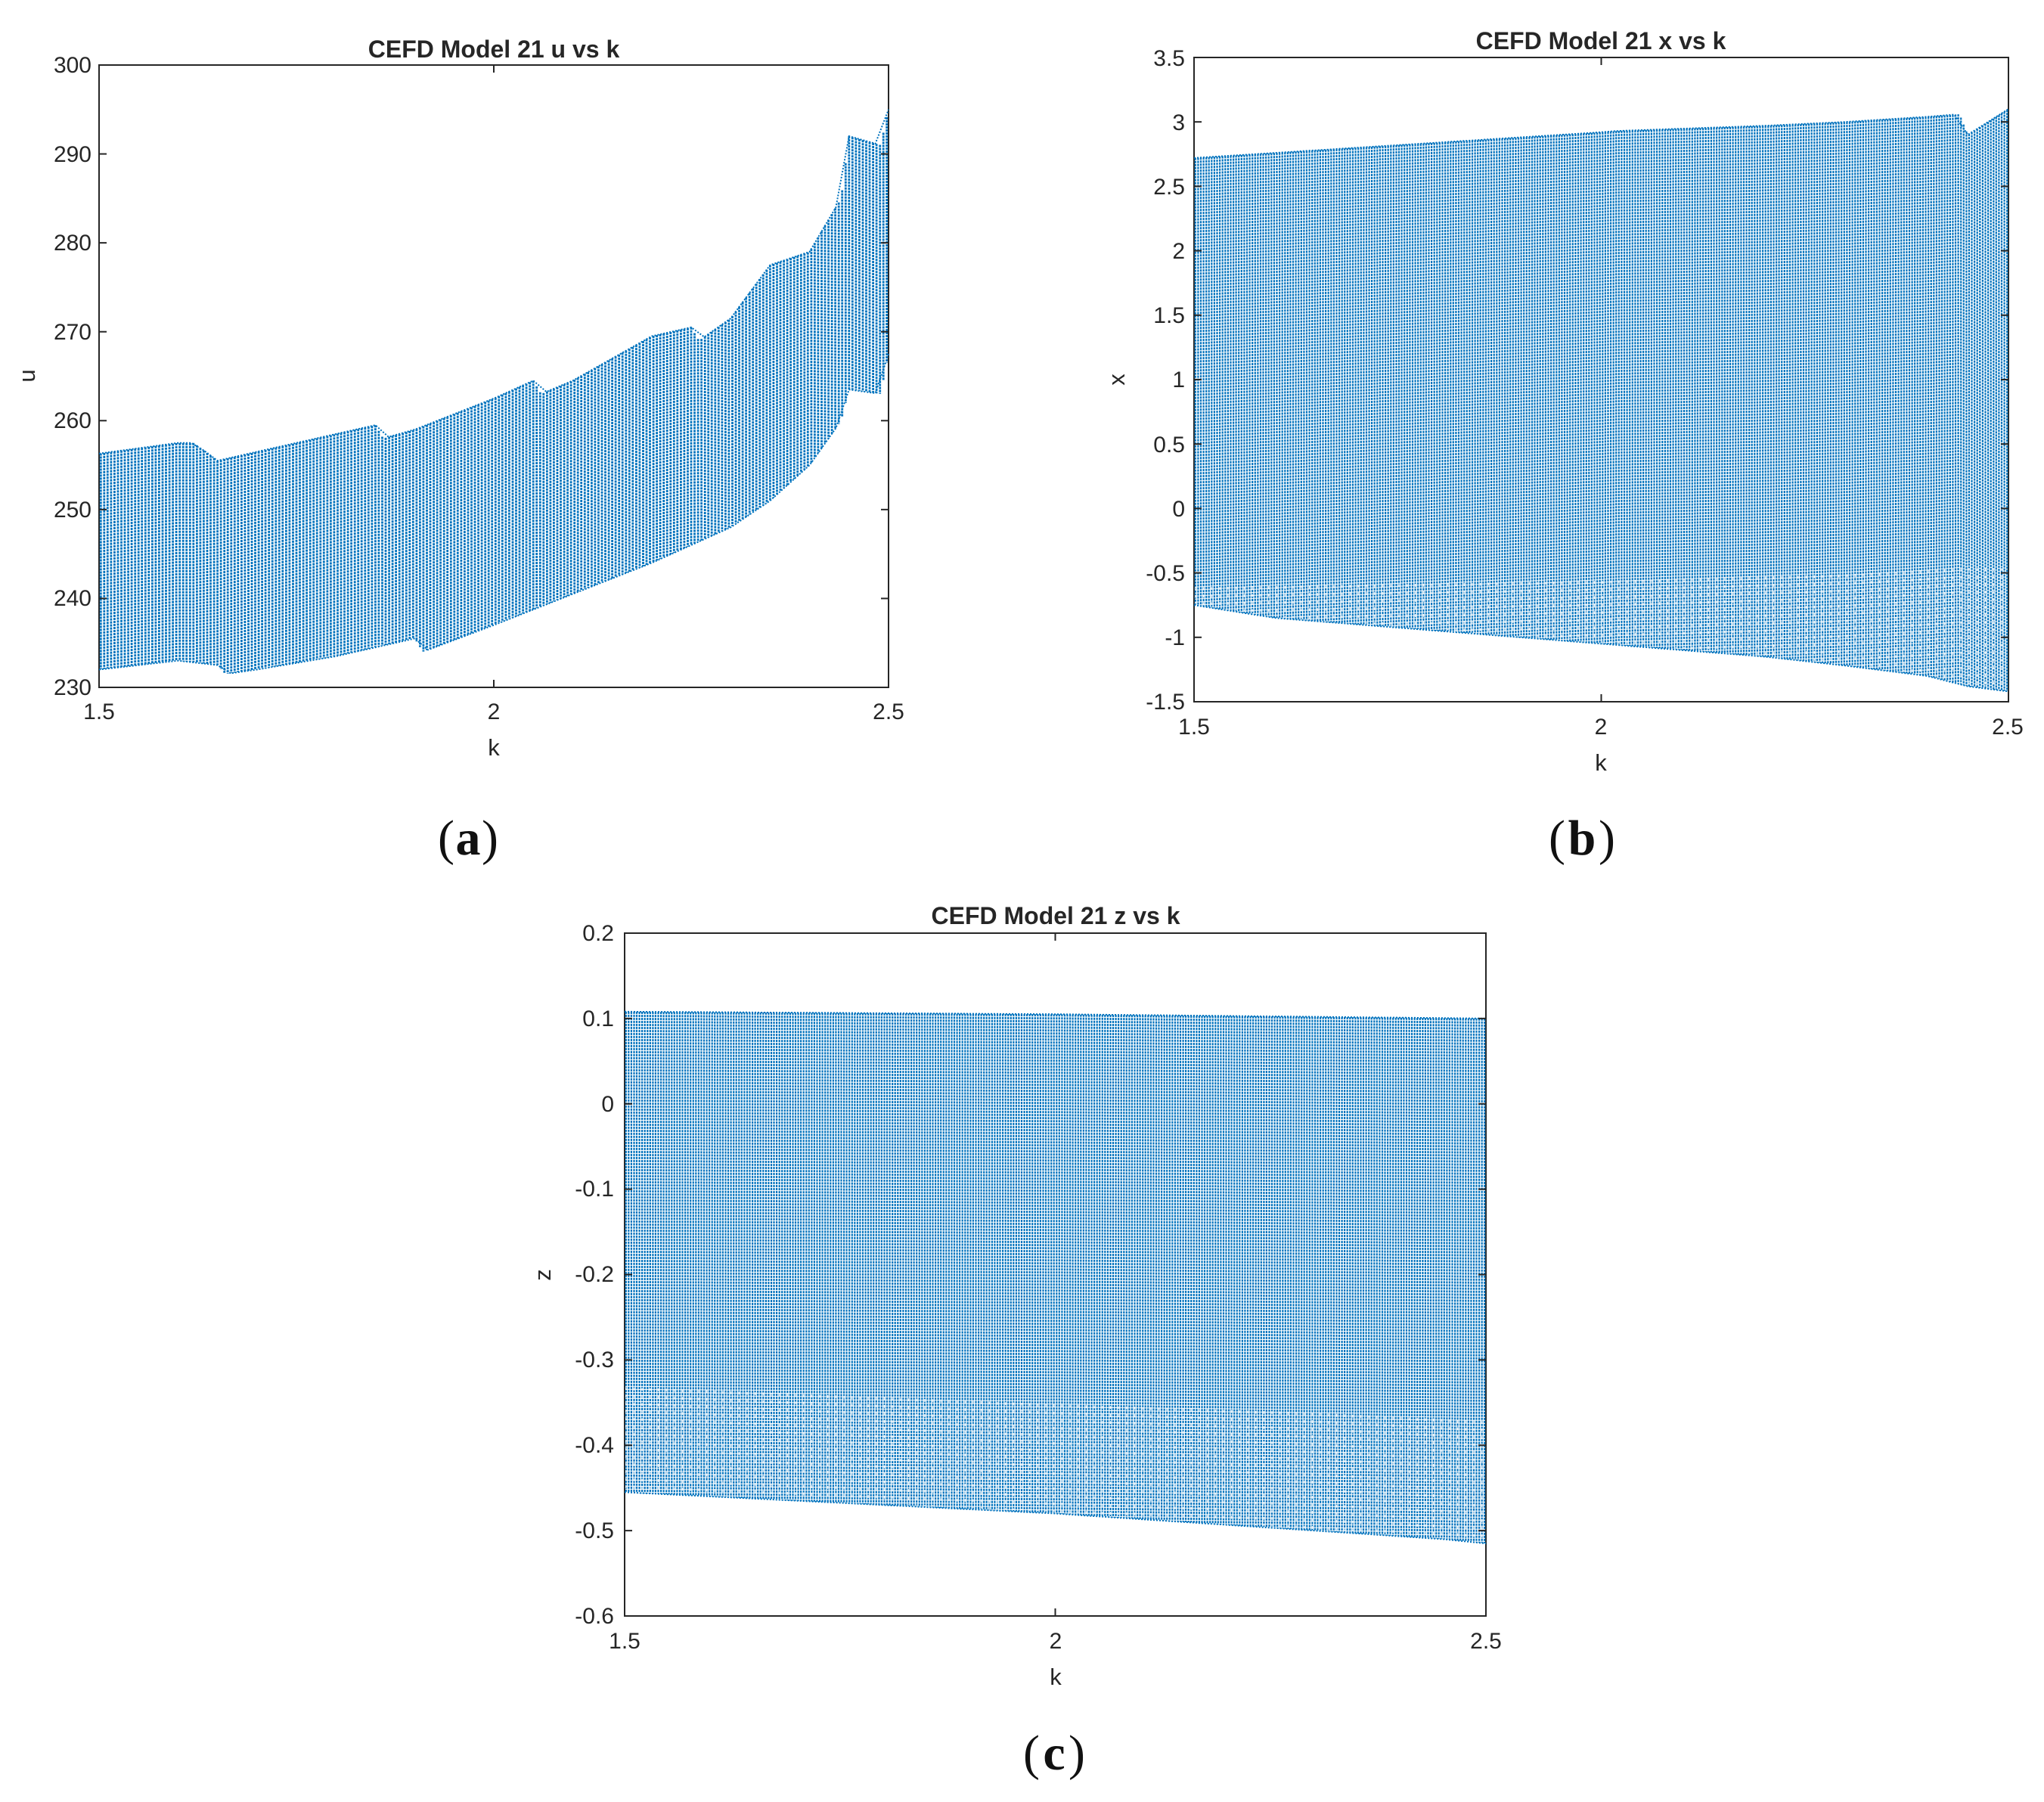 The image size is (2044, 1802). I want to click on chart-title-b: CEFD Model 21 x vs k, so click(1601, 40).